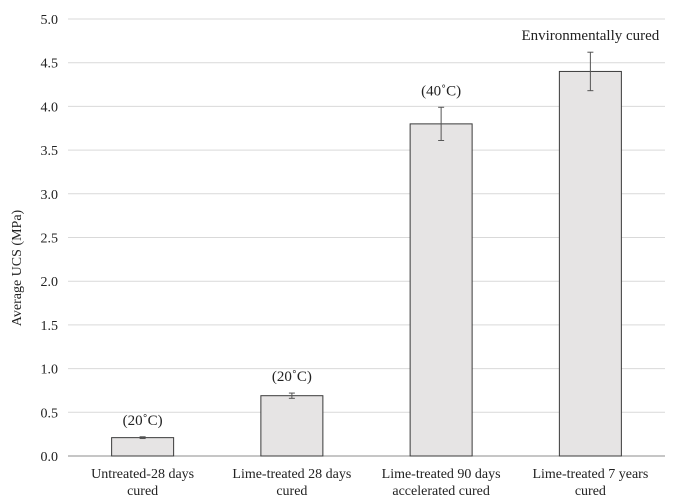  I want to click on x-tick-label: accelerated cured, so click(441, 490).